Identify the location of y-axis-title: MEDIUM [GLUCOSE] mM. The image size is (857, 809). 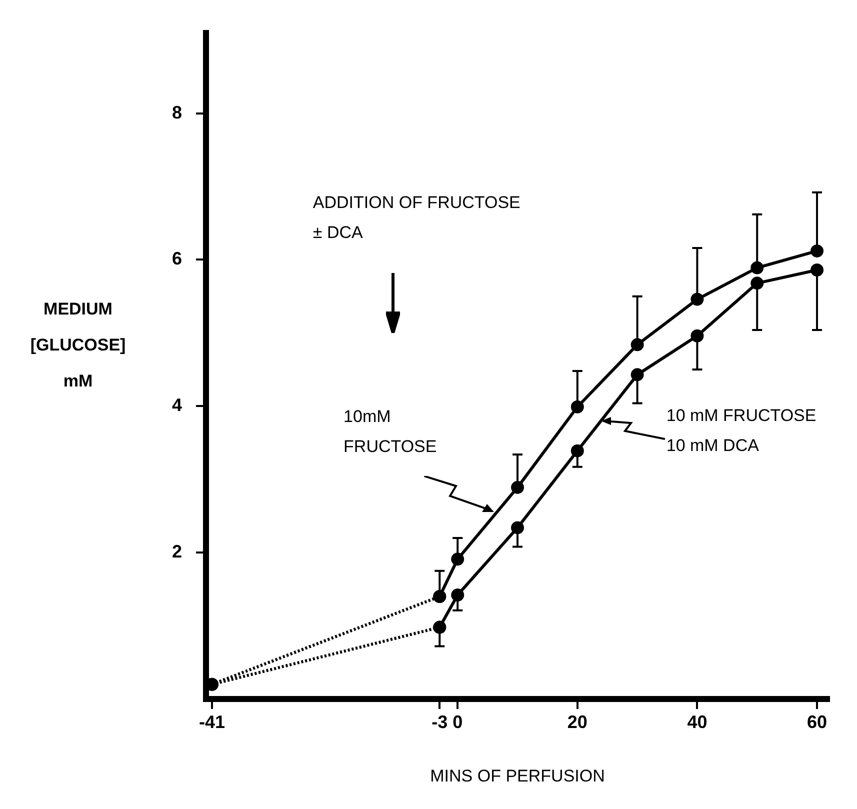
(78, 345).